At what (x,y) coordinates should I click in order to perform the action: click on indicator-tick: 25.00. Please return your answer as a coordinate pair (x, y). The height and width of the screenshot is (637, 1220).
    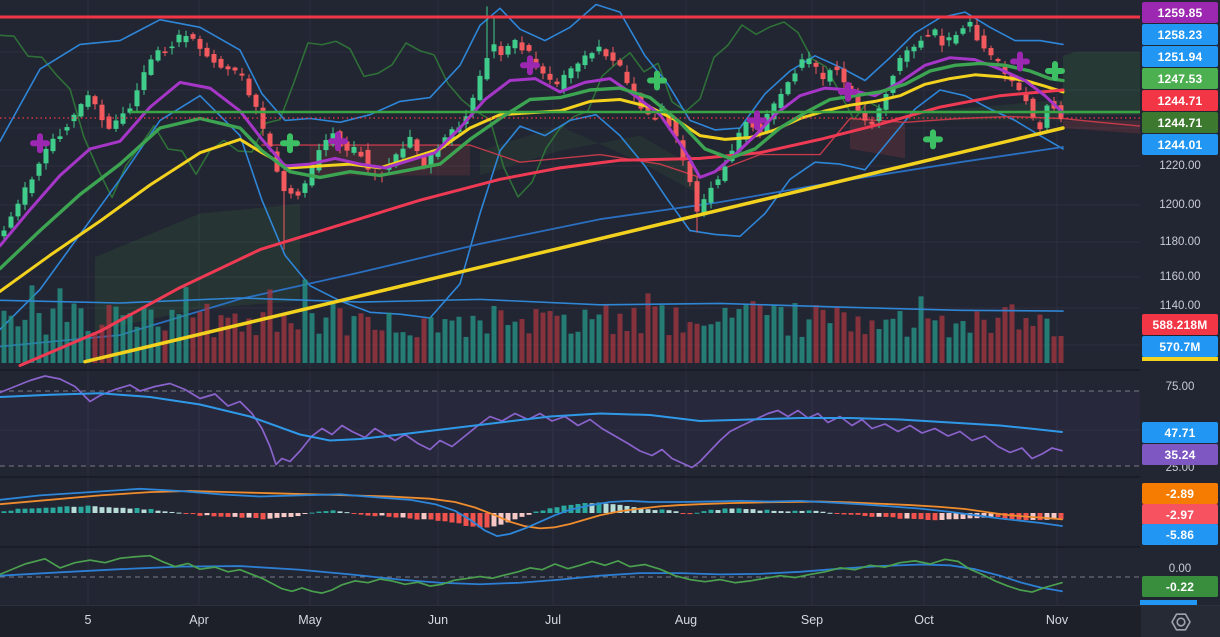
    Looking at the image, I should click on (1180, 468).